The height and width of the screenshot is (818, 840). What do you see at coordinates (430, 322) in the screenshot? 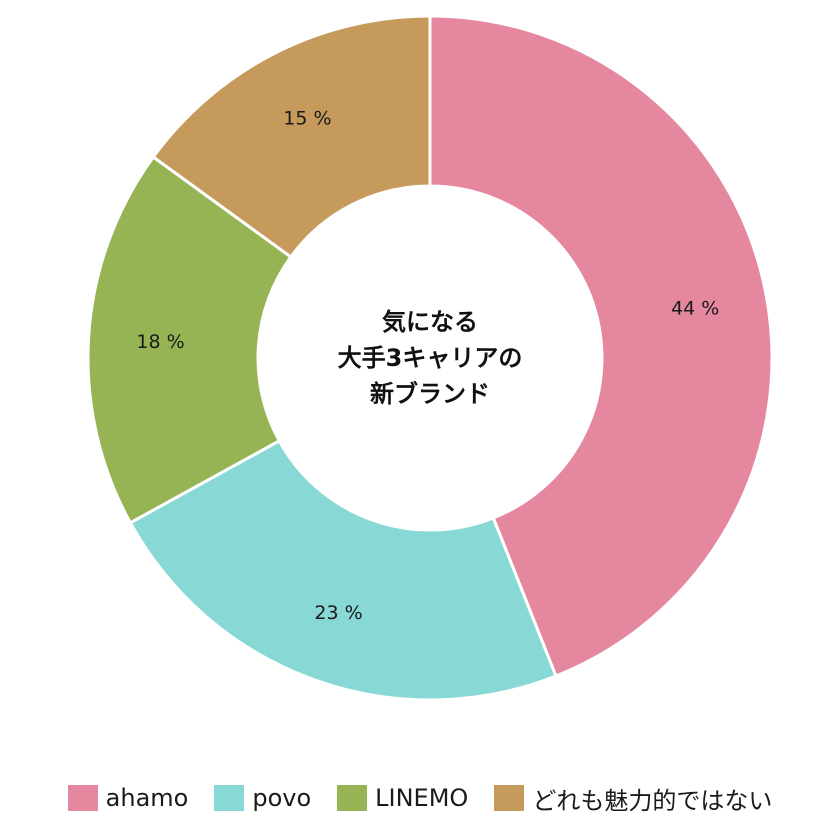
I see `center-title-line-1: 気になる` at bounding box center [430, 322].